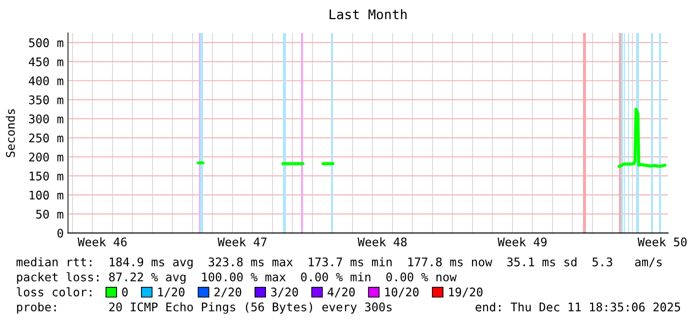 The height and width of the screenshot is (321, 697). I want to click on y-tick-label: 50 m, so click(50, 214).